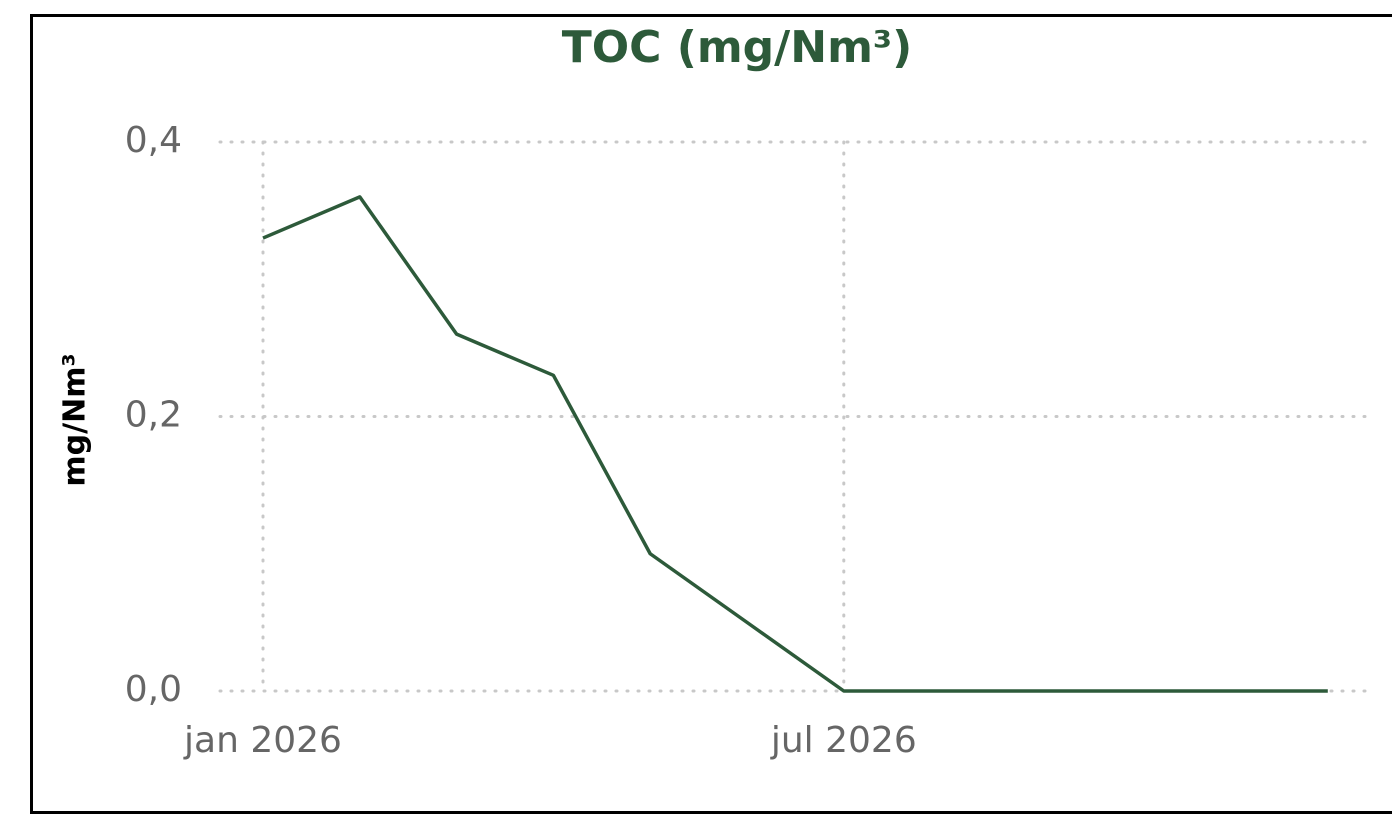  What do you see at coordinates (262, 740) in the screenshot?
I see `x-tick-label: jan 2026` at bounding box center [262, 740].